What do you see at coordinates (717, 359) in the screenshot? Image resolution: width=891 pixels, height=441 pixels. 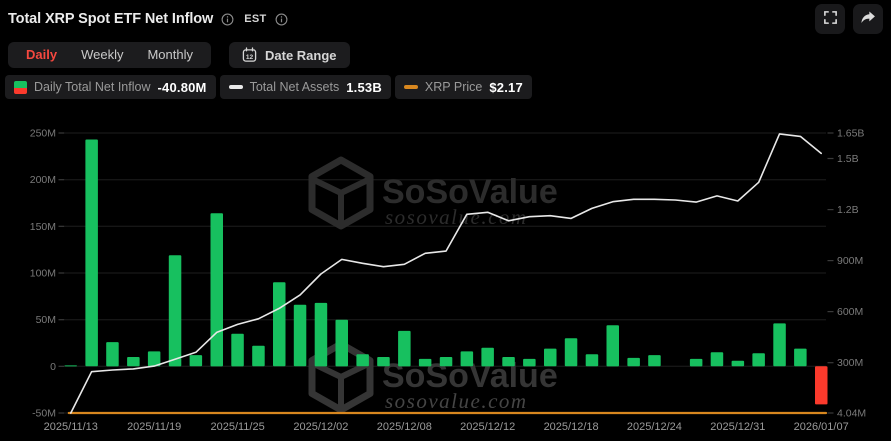 I see `inflow-bar-2025/12/30` at bounding box center [717, 359].